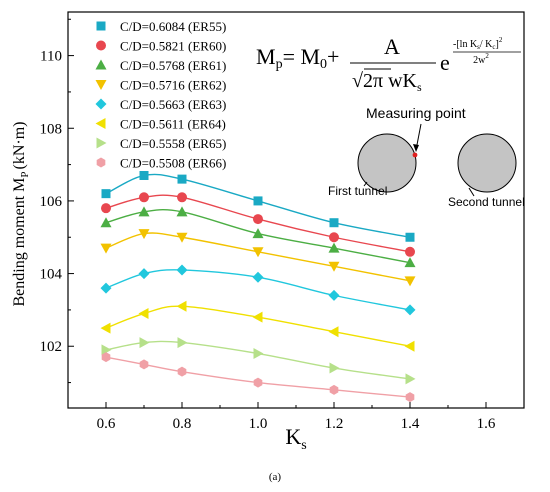  I want to click on first-tunnel-shape, so click(387, 163).